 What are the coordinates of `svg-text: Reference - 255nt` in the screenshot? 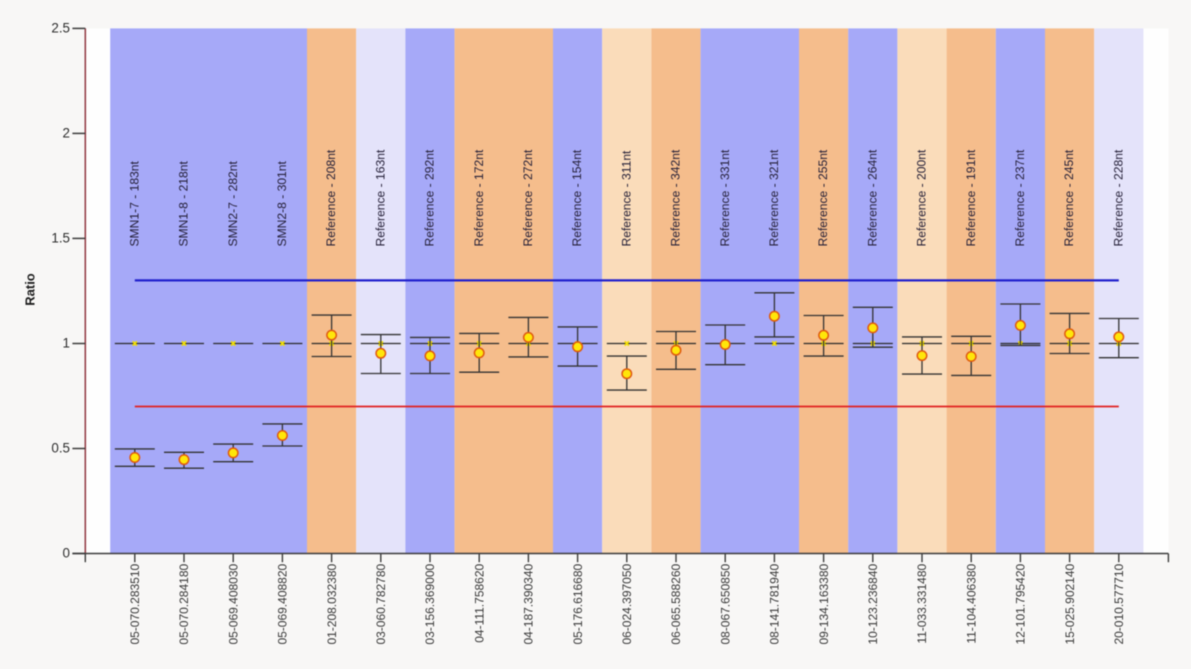 It's located at (823, 197).